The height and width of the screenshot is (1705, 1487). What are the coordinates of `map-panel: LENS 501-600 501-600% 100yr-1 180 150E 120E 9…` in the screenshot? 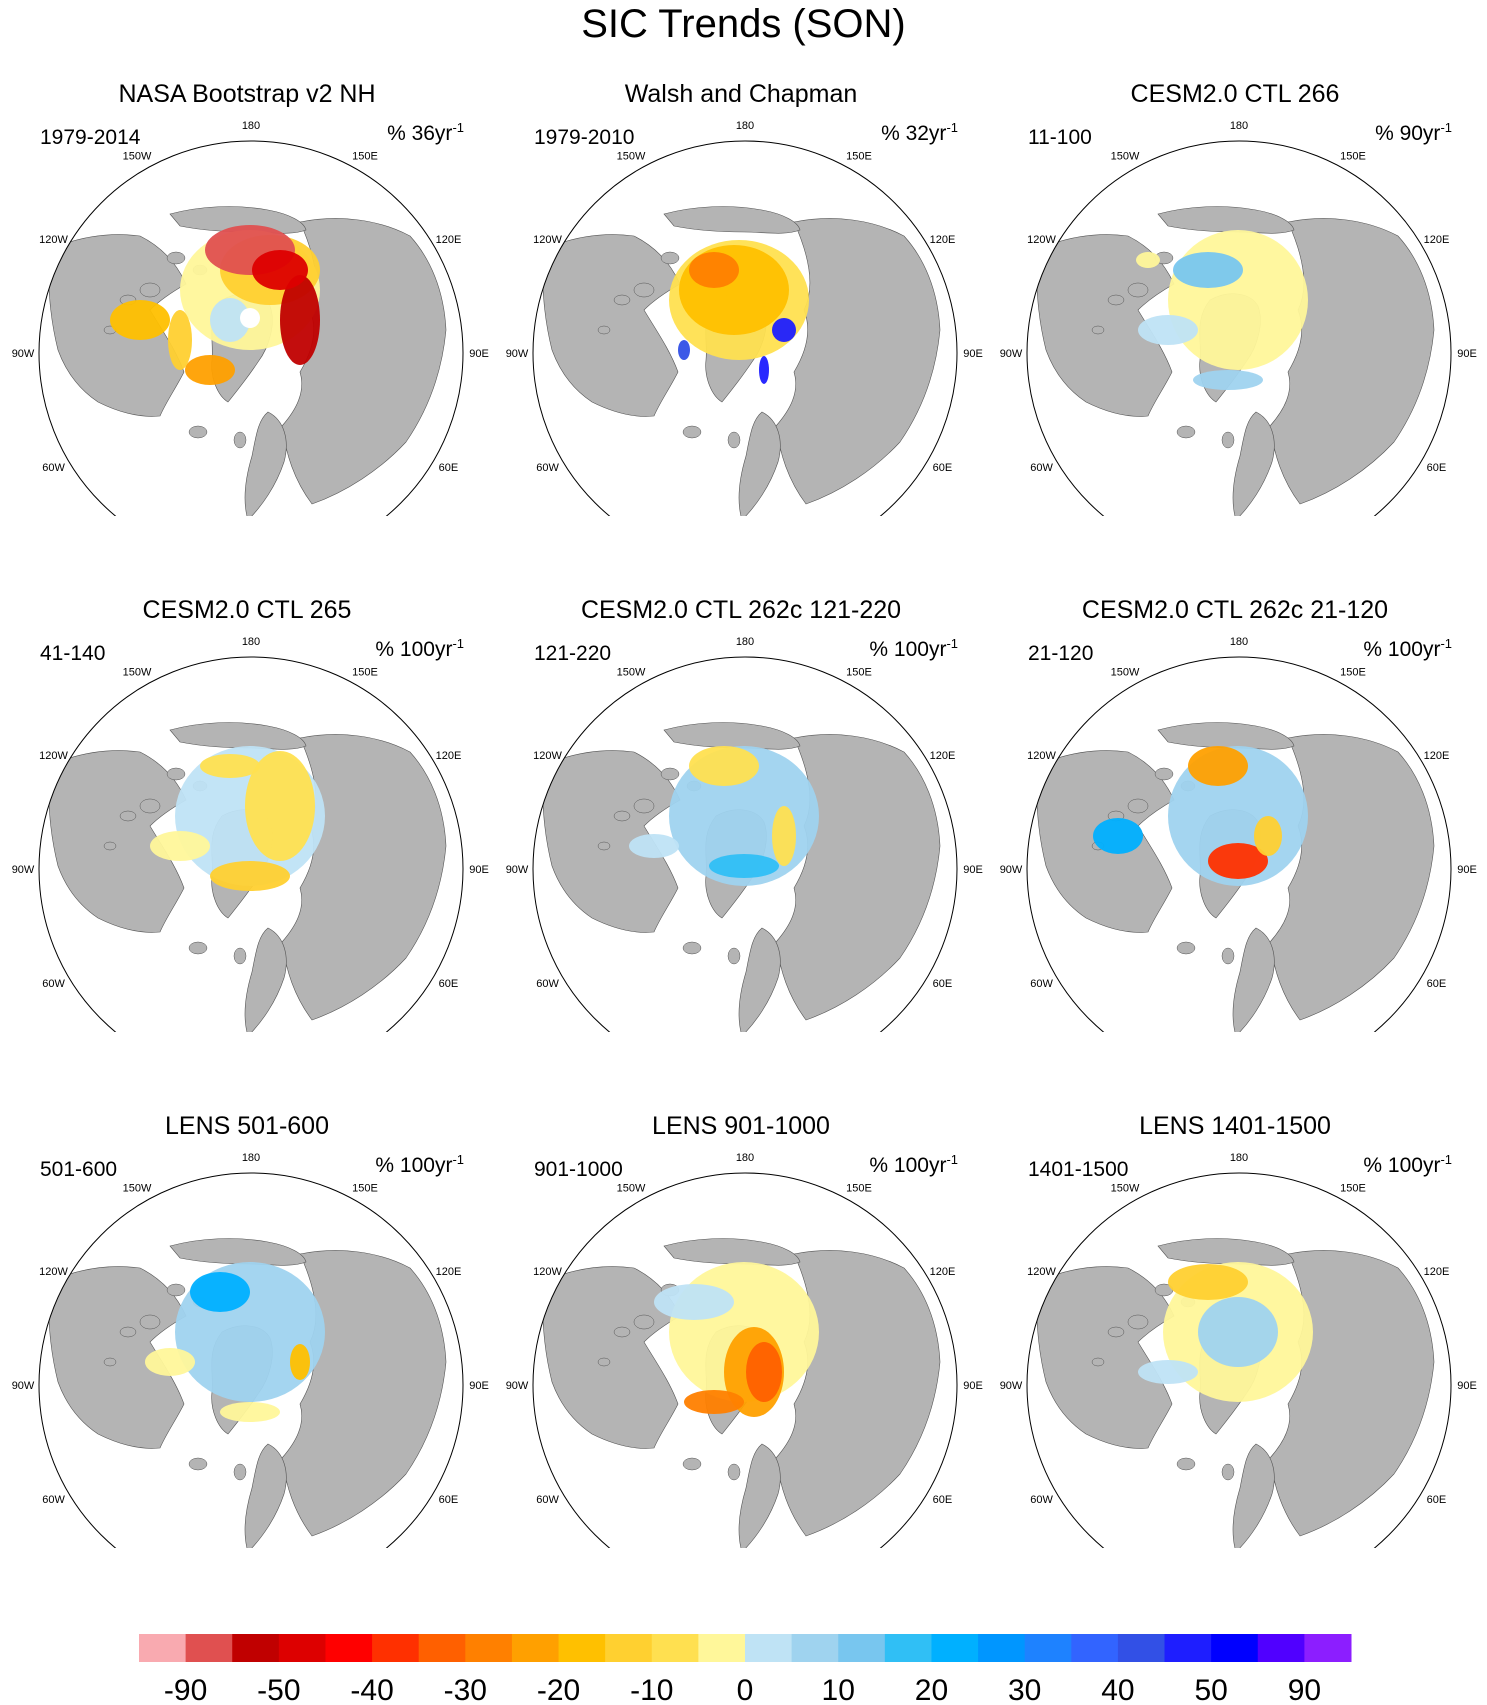 It's located at (247, 1290).